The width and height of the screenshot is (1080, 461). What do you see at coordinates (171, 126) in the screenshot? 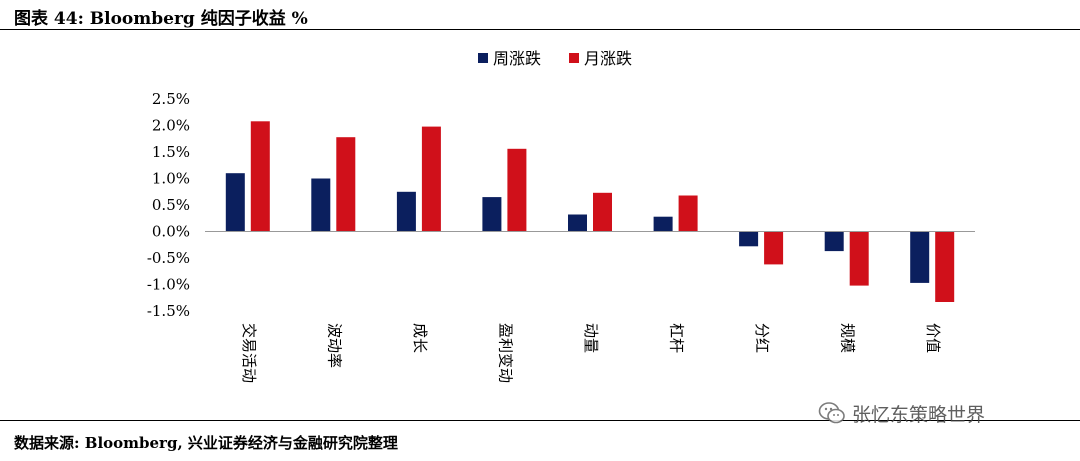
I see `y-tick-label: 2.0%` at bounding box center [171, 126].